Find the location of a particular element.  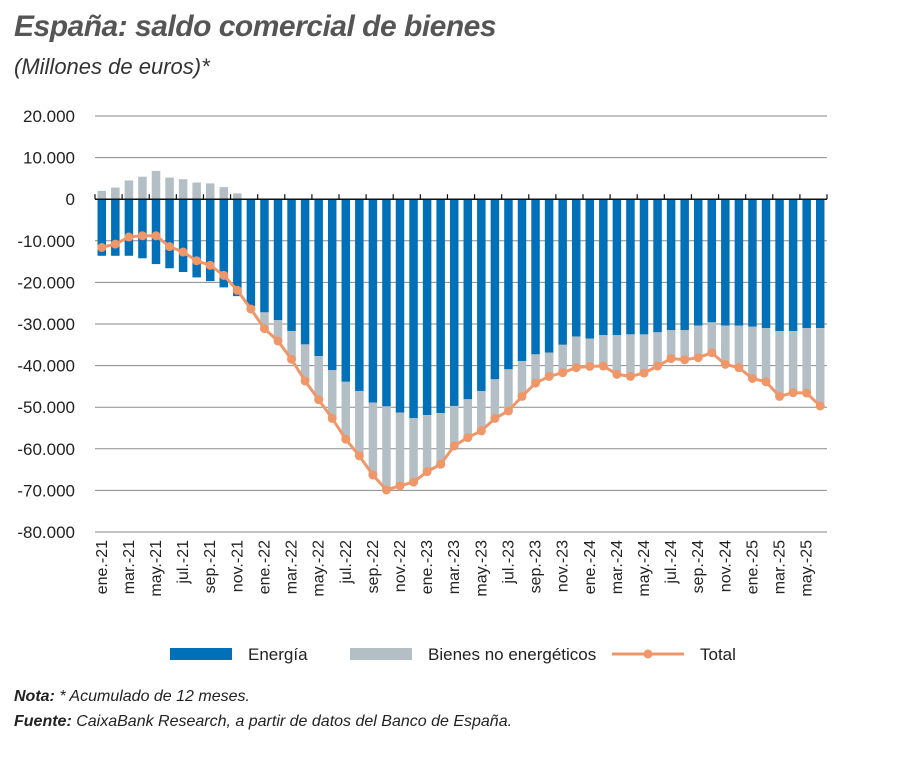

x-tick-label: ene.-24 is located at coordinates (590, 567).